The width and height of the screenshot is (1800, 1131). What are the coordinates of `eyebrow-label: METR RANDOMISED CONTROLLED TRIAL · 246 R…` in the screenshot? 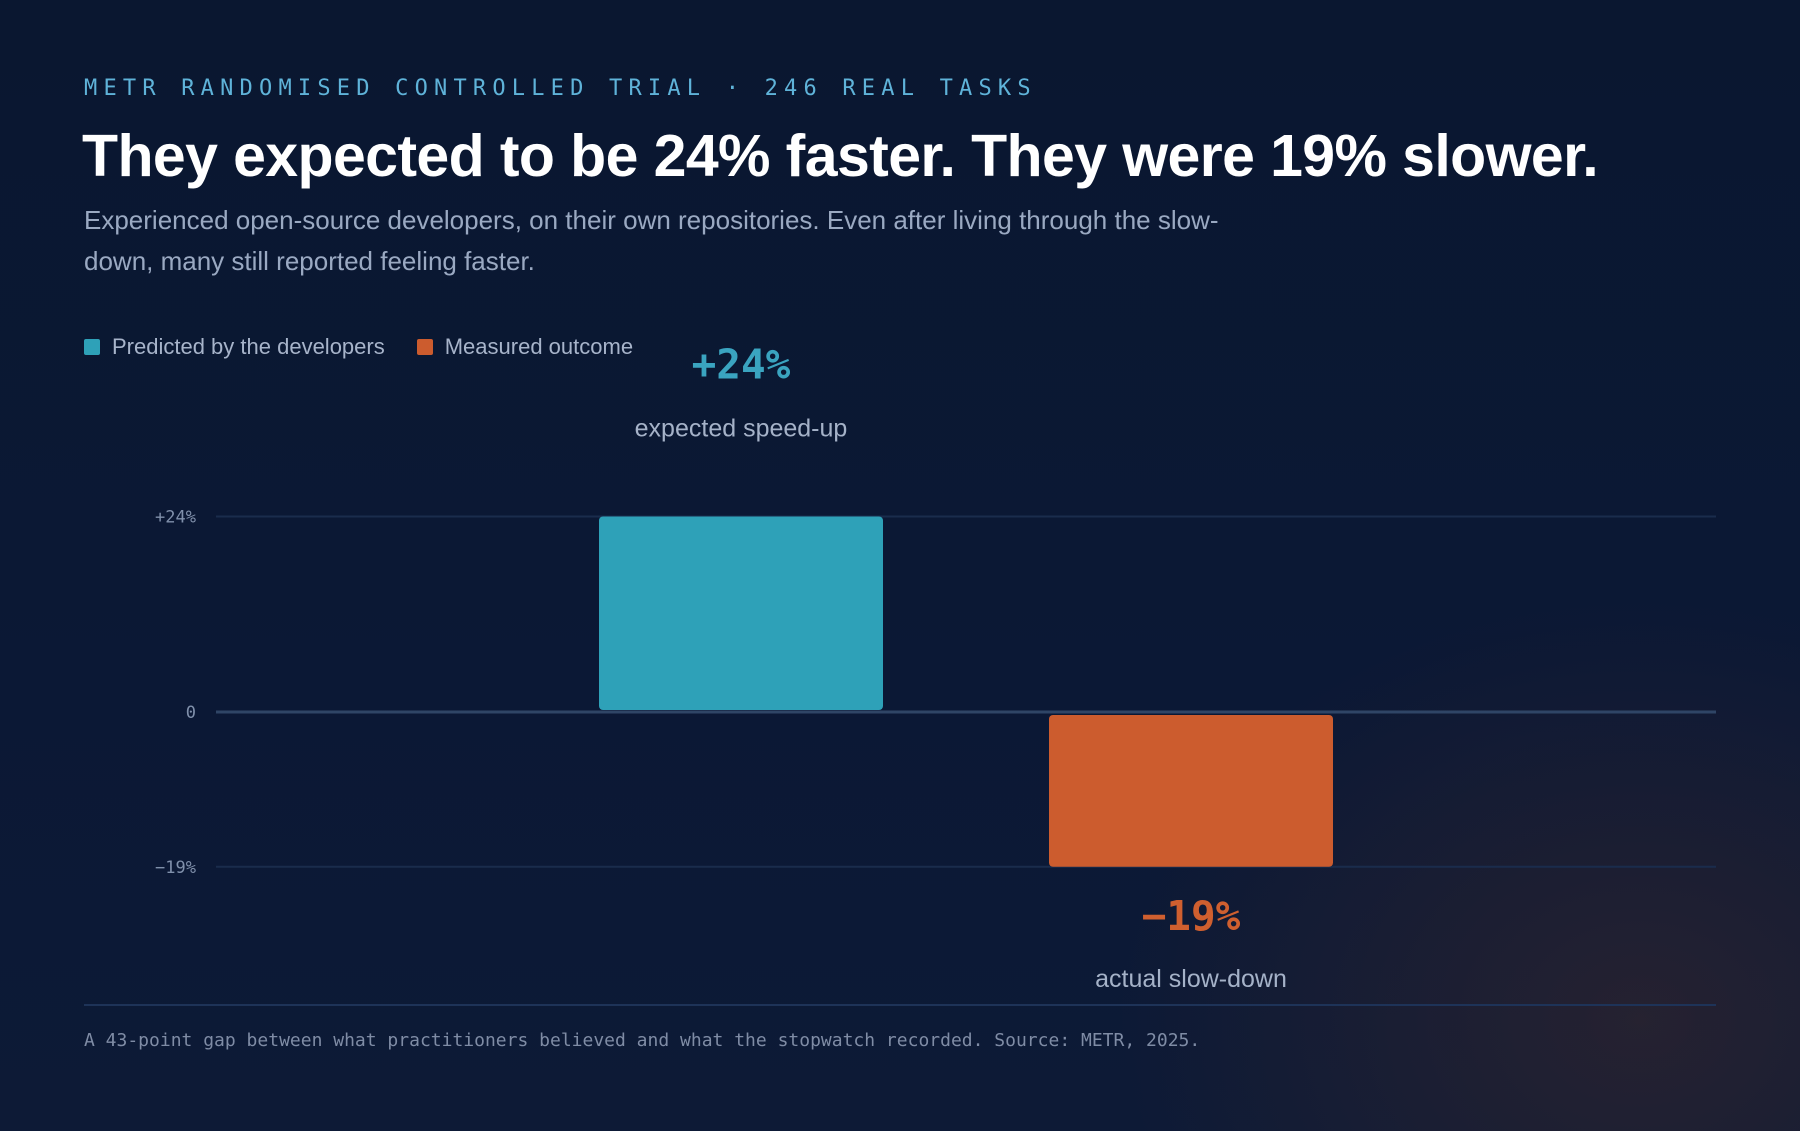 It's located at (560, 88).